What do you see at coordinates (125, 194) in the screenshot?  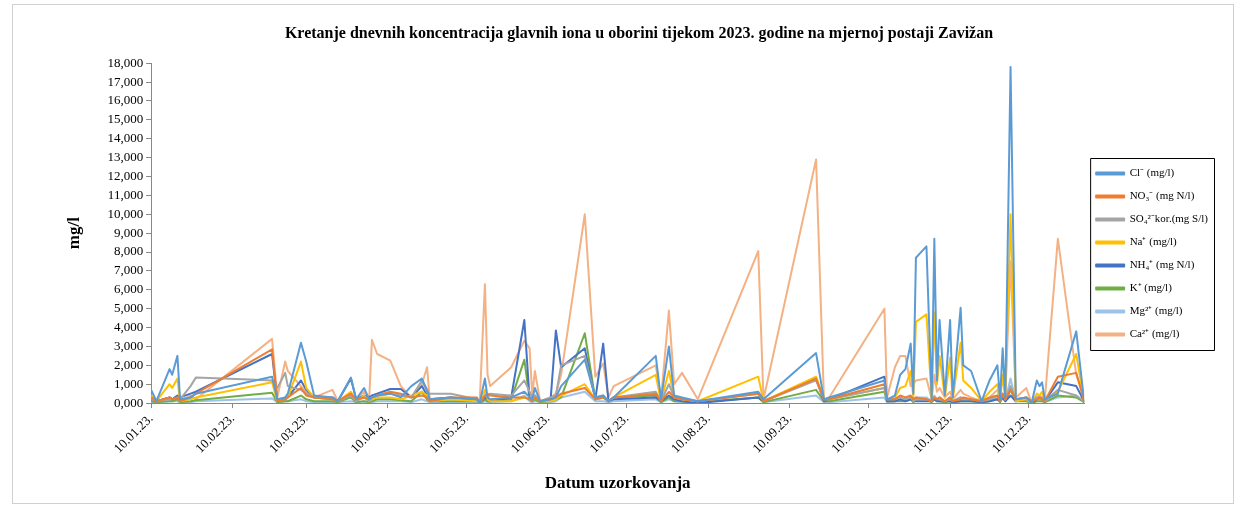 I see `y-tick-label: 11,000` at bounding box center [125, 194].